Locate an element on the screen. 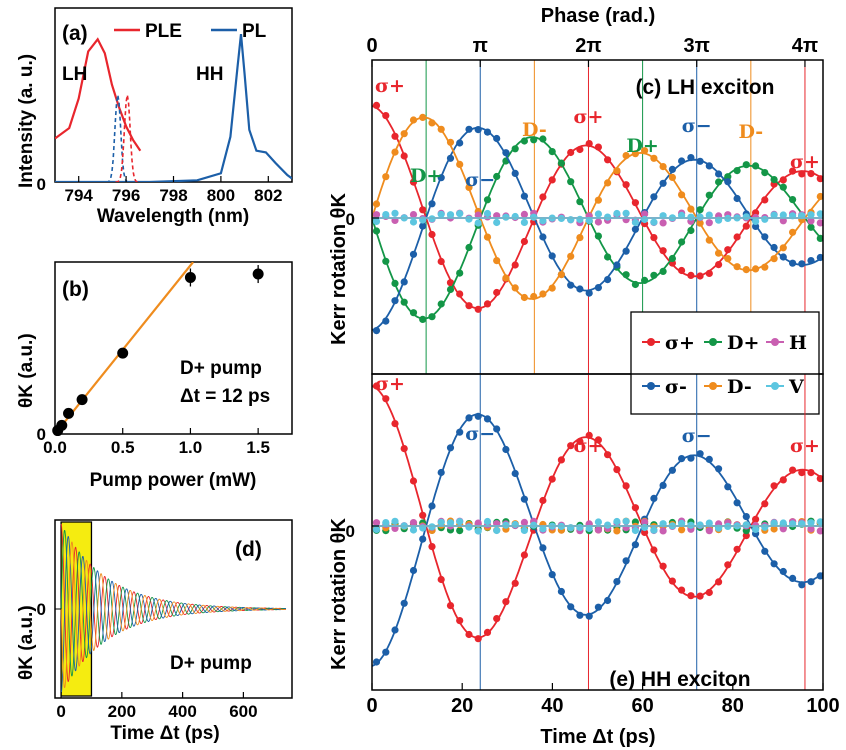 This screenshot has width=846, height=750. trace-blue is located at coordinates (173, 615).